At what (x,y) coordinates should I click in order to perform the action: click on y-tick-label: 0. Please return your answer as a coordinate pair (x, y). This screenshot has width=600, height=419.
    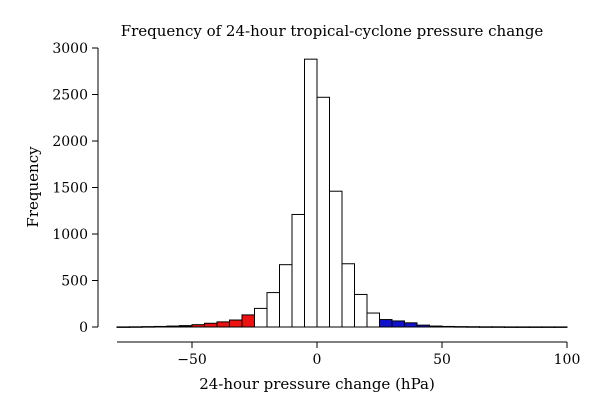
    Looking at the image, I should click on (83, 328).